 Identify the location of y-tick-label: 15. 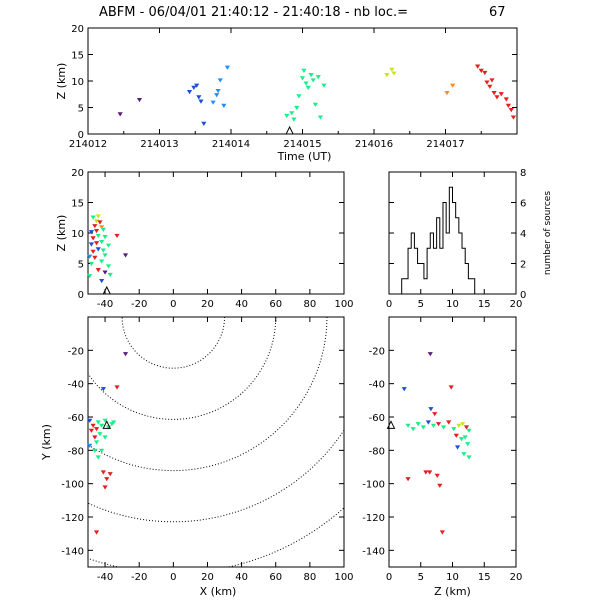
(77, 56).